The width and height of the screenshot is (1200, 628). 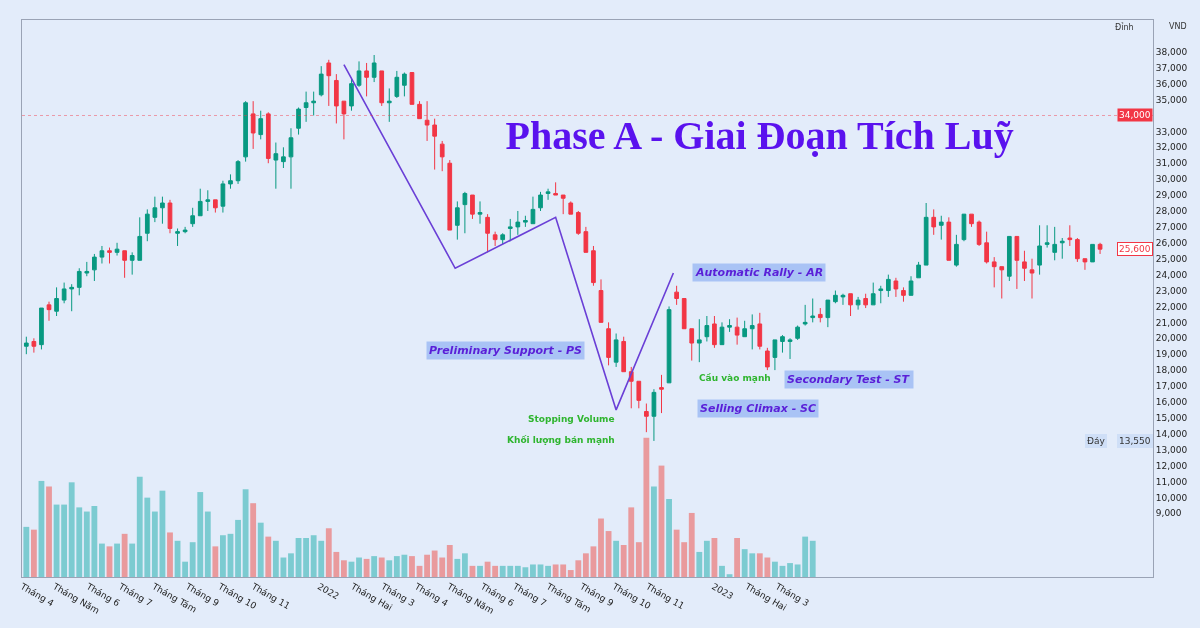 What do you see at coordinates (1171, 99) in the screenshot?
I see `y-tick-label: 35,000` at bounding box center [1171, 99].